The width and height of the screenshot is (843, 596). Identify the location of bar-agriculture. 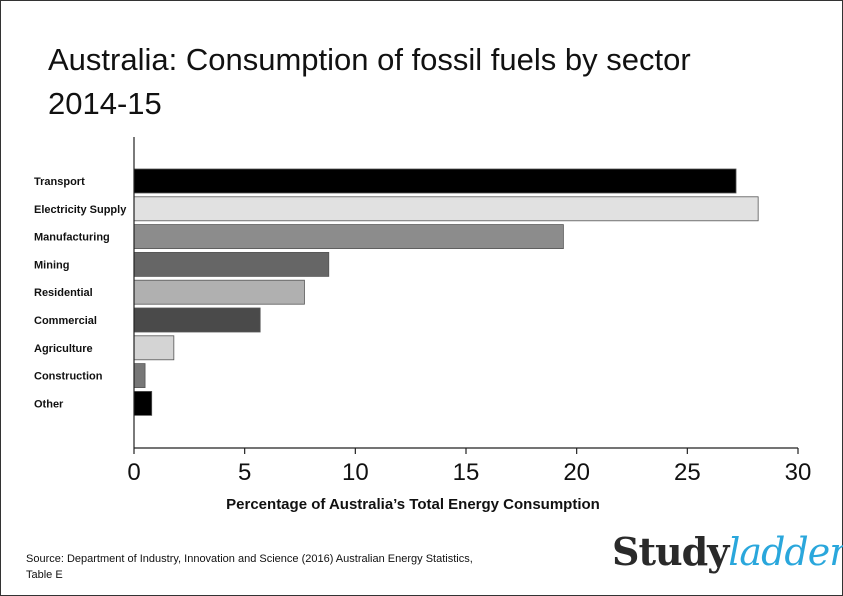
(154, 348).